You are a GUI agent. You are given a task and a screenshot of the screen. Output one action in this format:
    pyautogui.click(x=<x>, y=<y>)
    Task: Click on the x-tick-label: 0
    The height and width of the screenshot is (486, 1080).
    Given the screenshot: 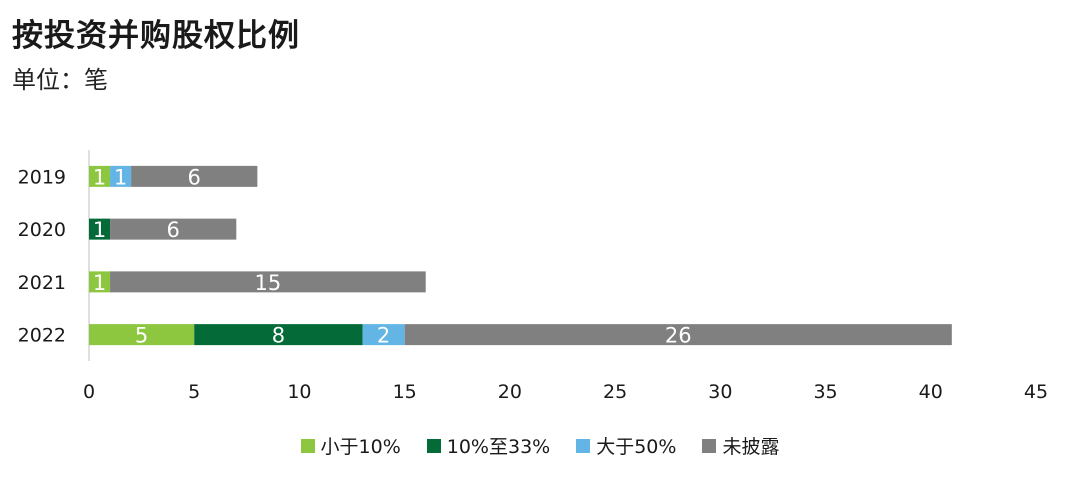 What is the action you would take?
    pyautogui.click(x=89, y=392)
    